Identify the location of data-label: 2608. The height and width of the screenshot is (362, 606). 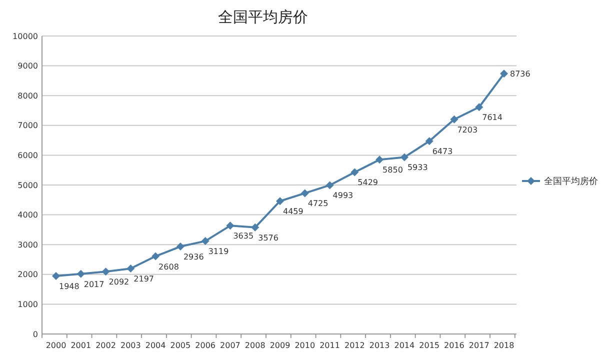
(168, 267).